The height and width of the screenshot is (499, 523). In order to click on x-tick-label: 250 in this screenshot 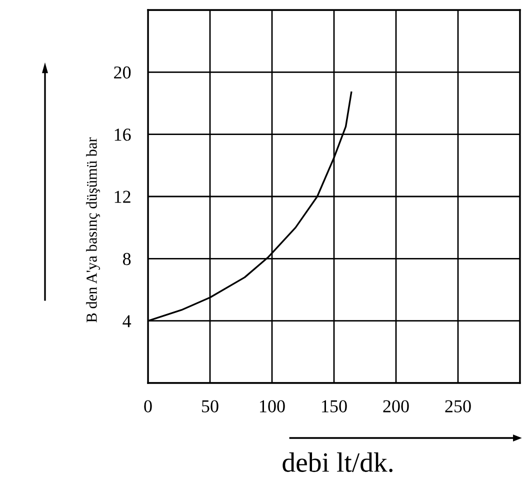, I will do `click(458, 406)`.